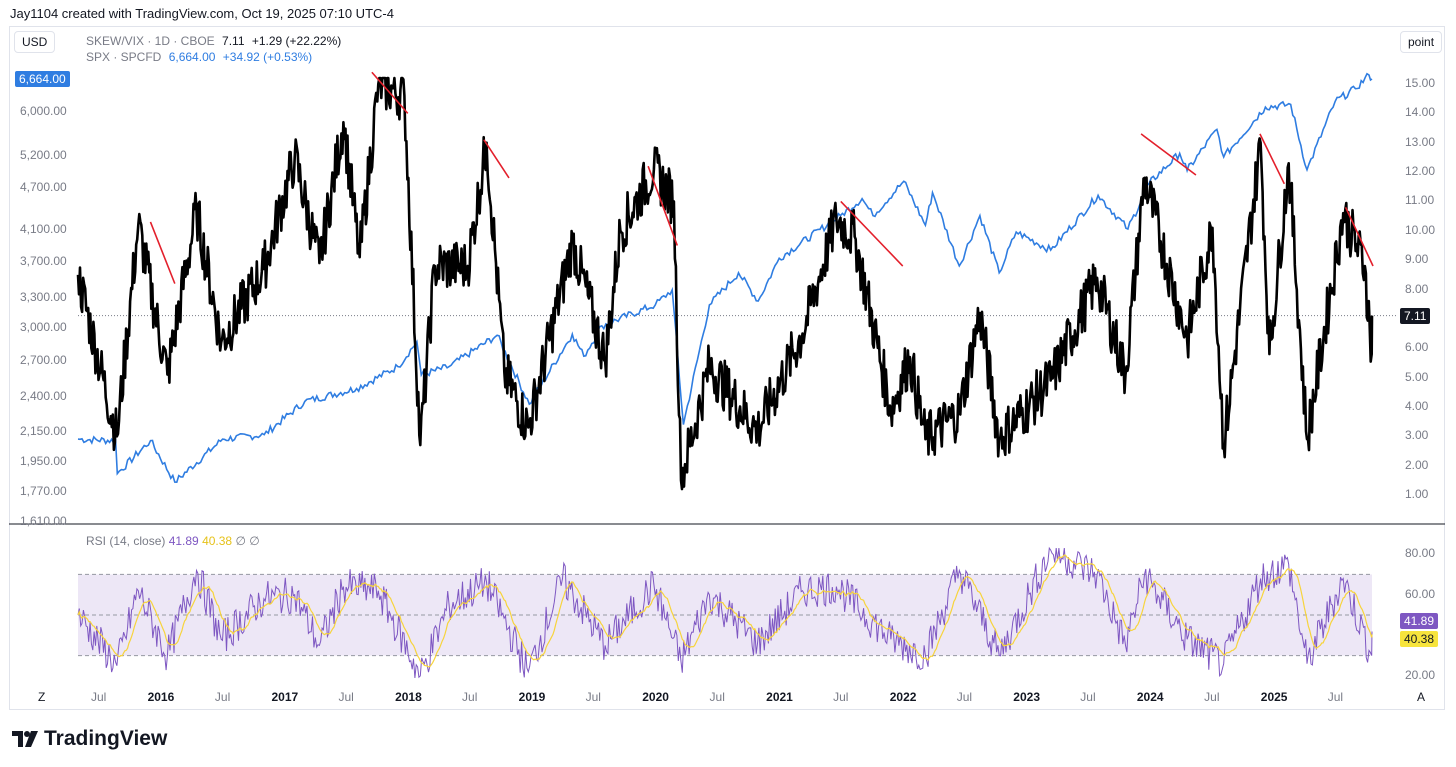 This screenshot has height=767, width=1456. What do you see at coordinates (124, 57) in the screenshot?
I see `legend-spx-symbol: SPX · SPCFD` at bounding box center [124, 57].